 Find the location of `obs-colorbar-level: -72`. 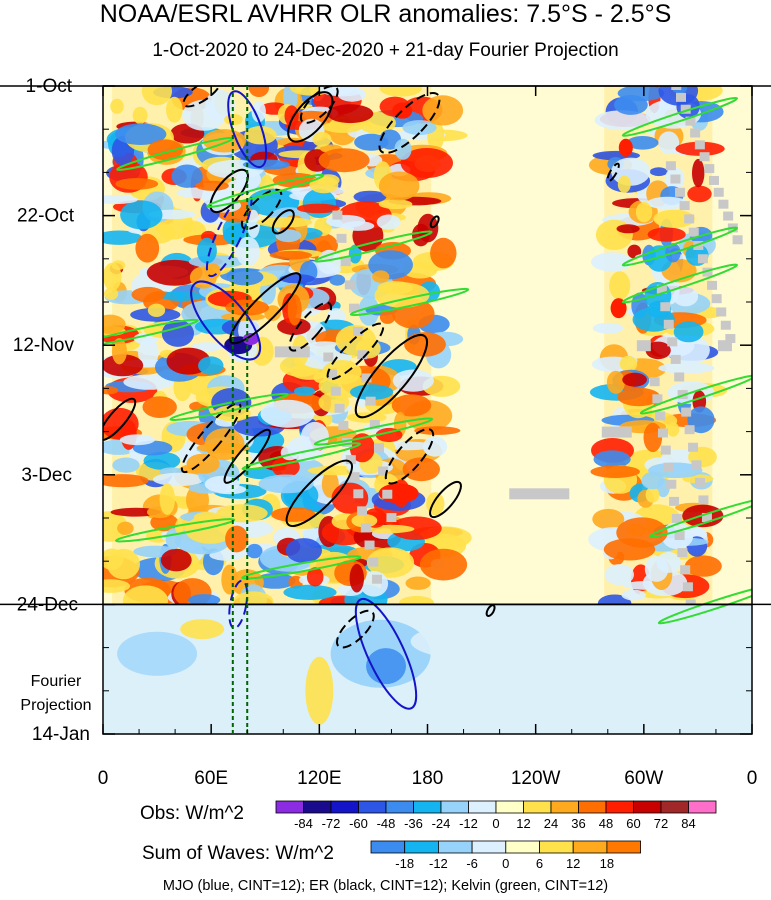

obs-colorbar-level: -72 is located at coordinates (331, 823).